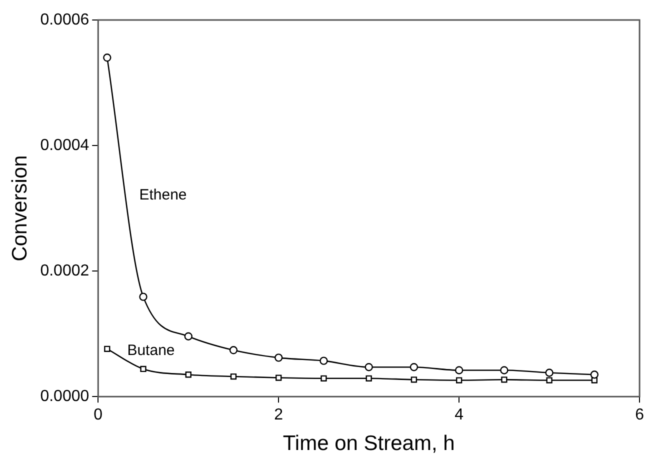 The width and height of the screenshot is (647, 465). I want to click on x-tick-label: 0, so click(98, 415).